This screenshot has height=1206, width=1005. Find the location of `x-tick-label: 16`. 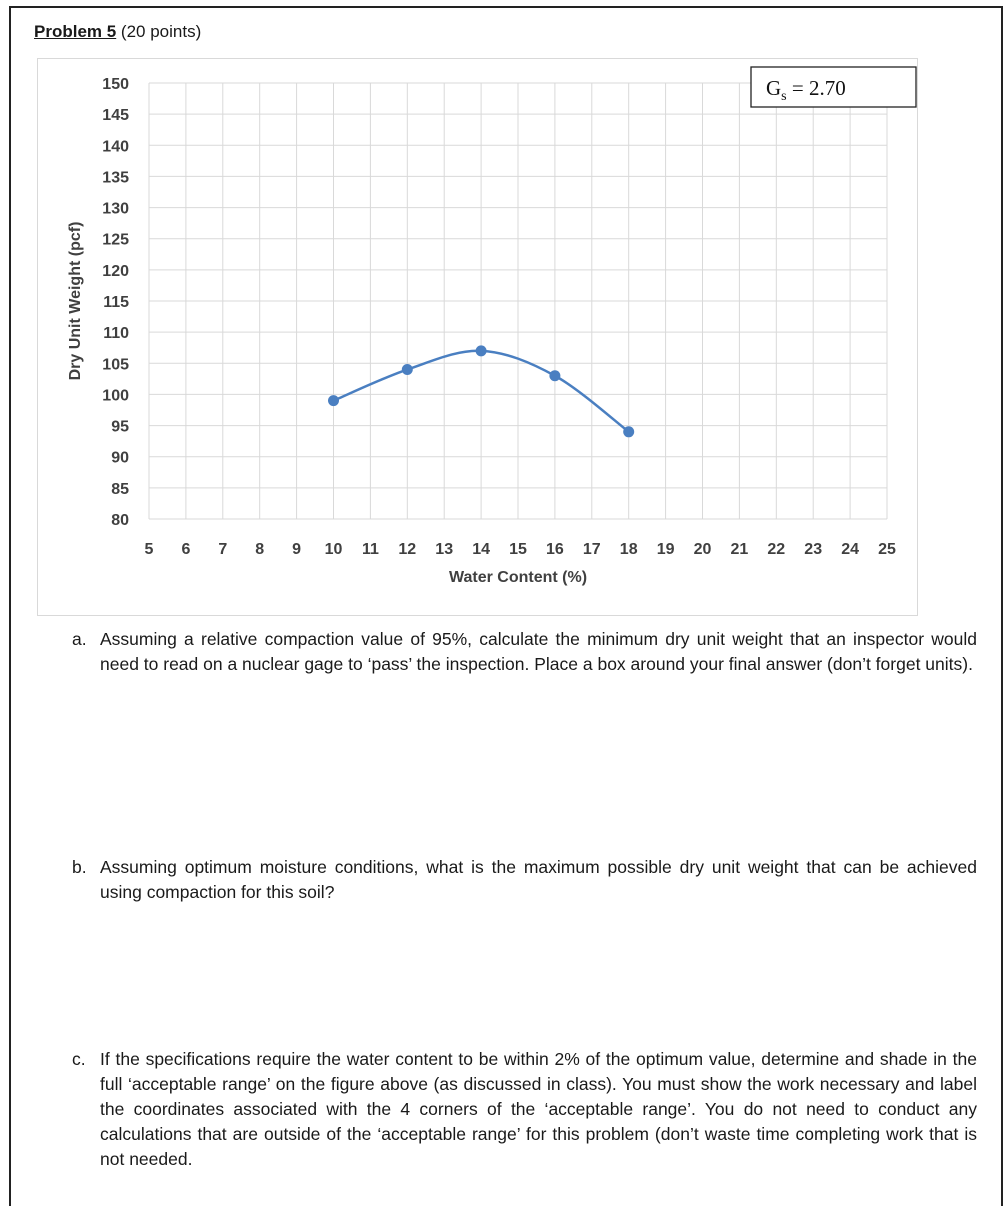

x-tick-label: 16 is located at coordinates (555, 549).